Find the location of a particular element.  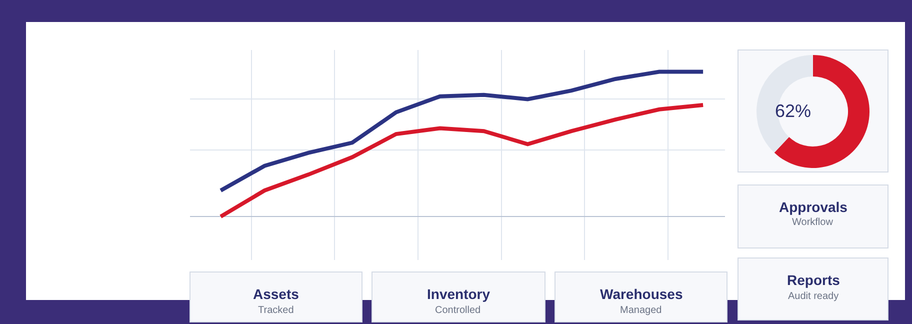

text: Warehouses is located at coordinates (641, 294).